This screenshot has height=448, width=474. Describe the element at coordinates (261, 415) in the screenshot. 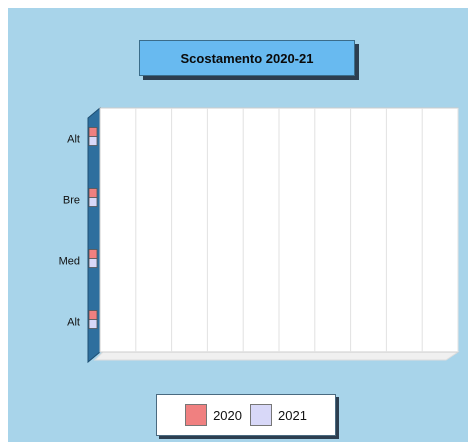

I see `legend-swatch-2021` at that location.